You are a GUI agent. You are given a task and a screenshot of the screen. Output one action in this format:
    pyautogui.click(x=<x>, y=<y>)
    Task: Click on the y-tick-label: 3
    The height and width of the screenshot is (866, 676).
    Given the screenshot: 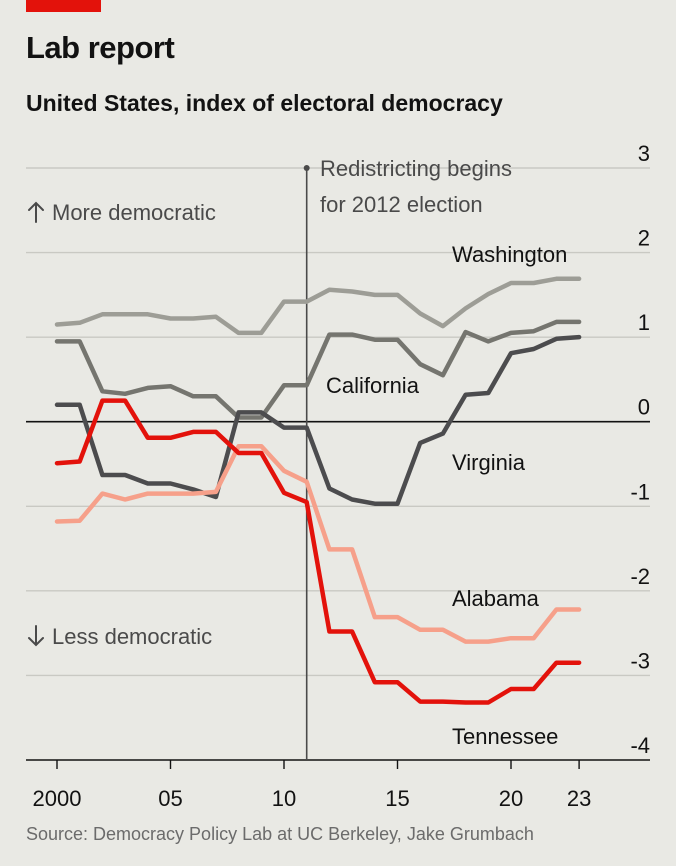 What is the action you would take?
    pyautogui.click(x=644, y=153)
    